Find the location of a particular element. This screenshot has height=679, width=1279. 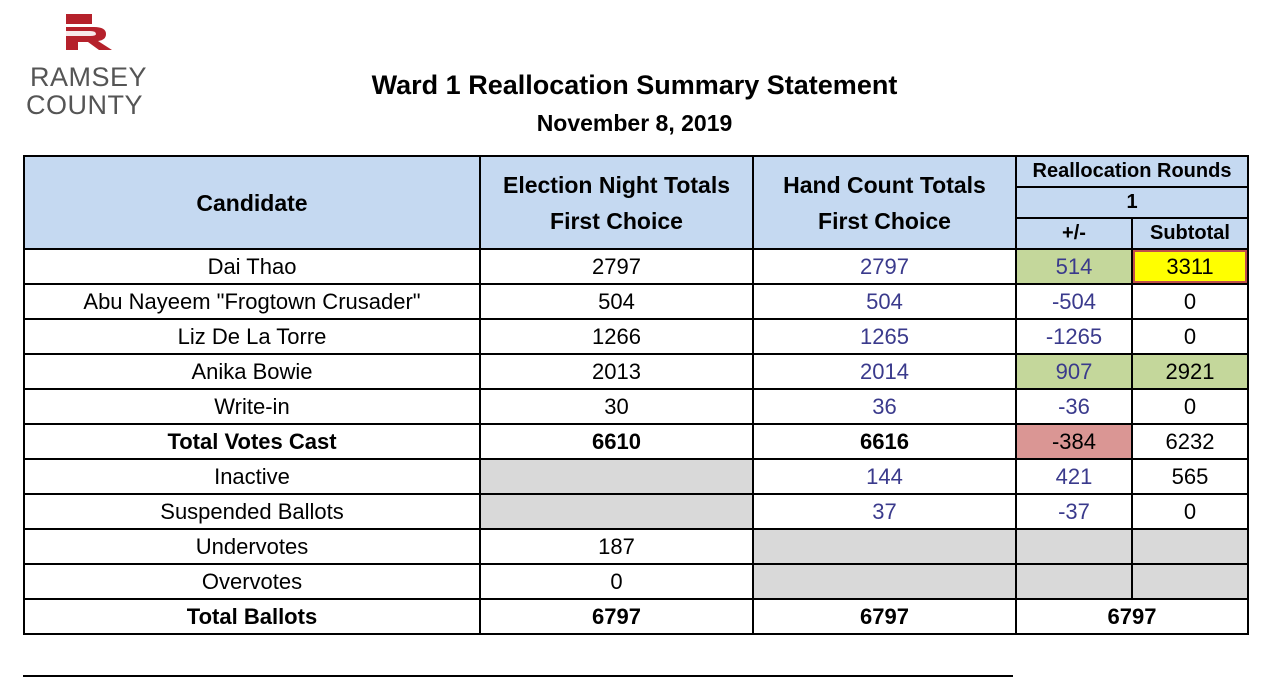

row-name: Anika Bowie is located at coordinates (252, 371).